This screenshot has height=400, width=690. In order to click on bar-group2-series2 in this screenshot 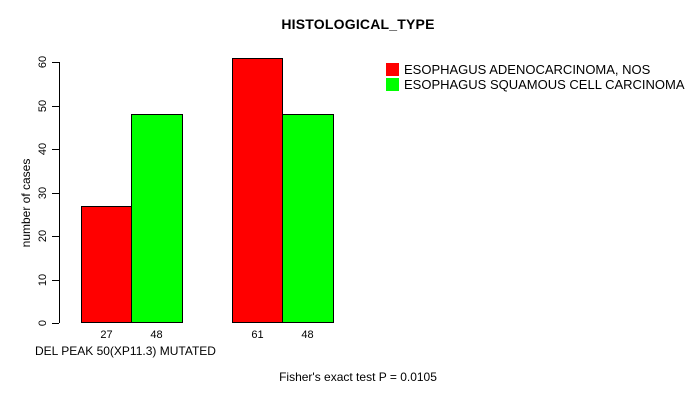, I will do `click(308, 218)`.